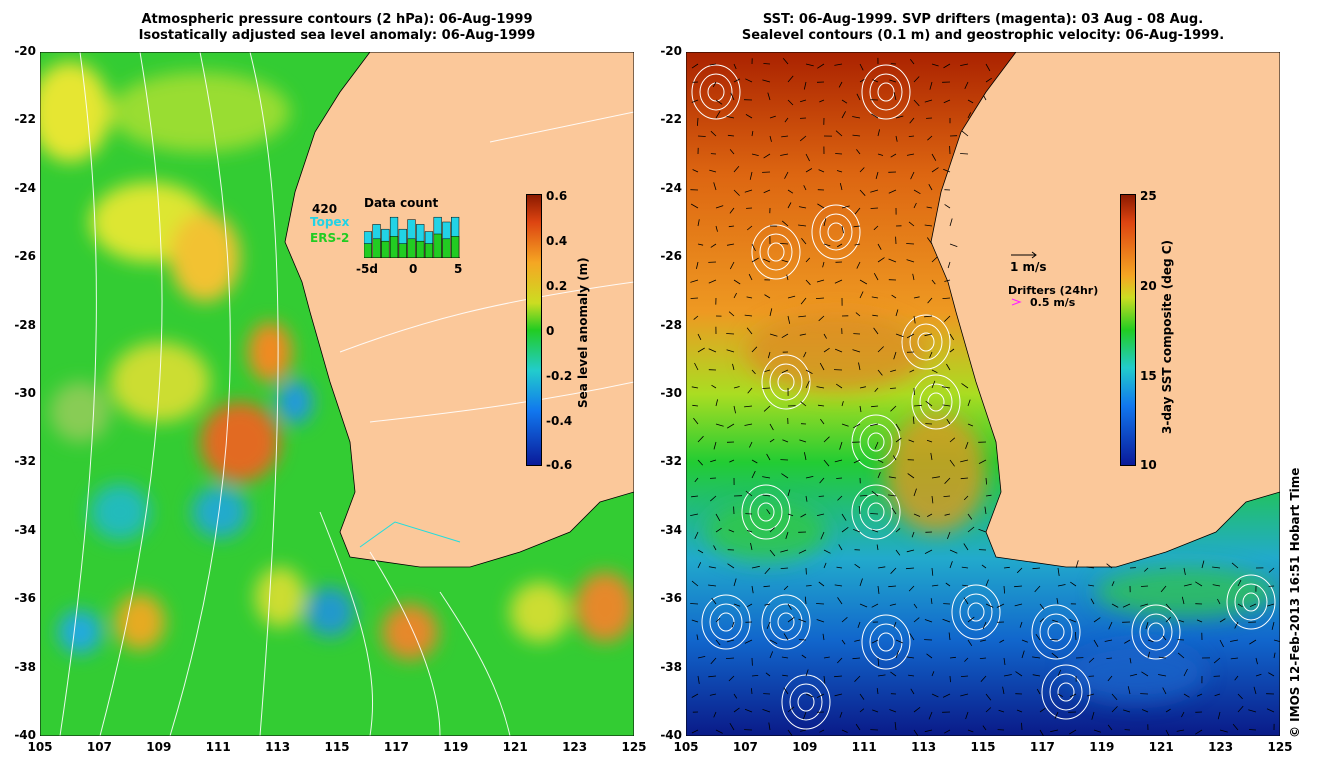 The width and height of the screenshot is (1320, 780). I want to click on left-lon-tick: 109, so click(159, 747).